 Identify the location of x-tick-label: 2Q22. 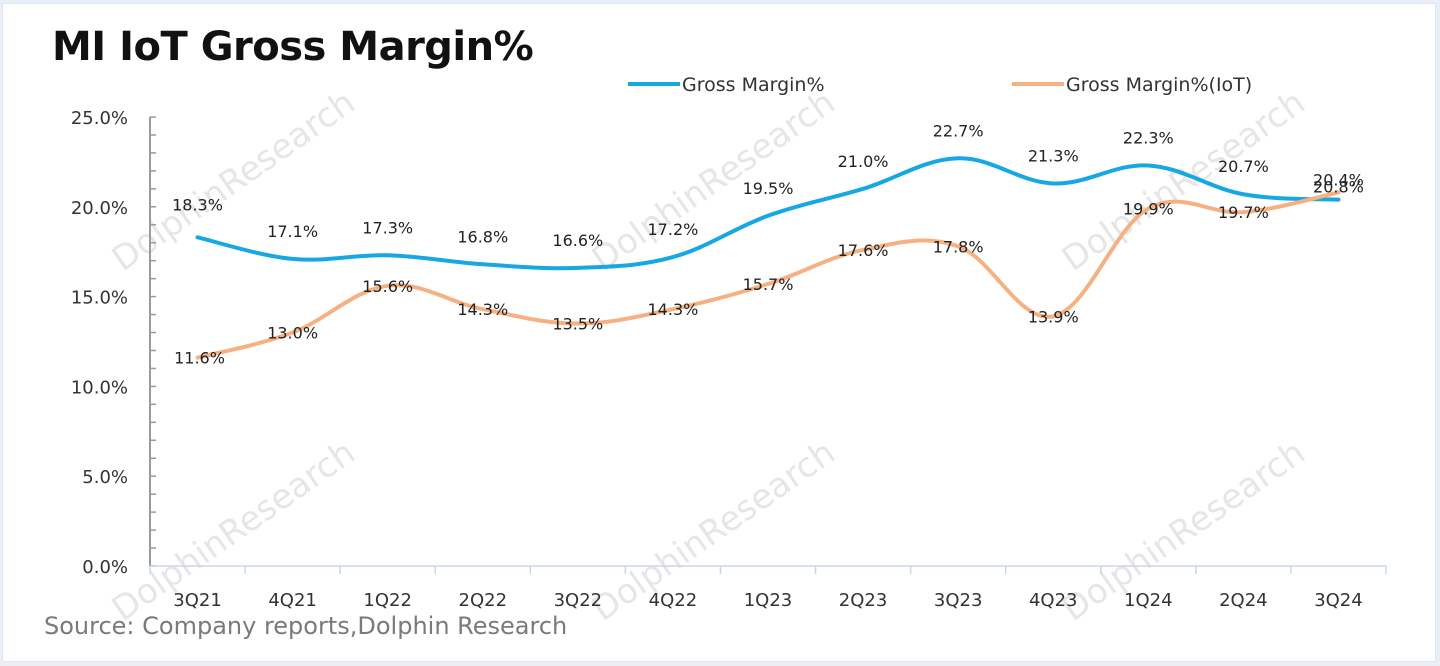
(483, 600).